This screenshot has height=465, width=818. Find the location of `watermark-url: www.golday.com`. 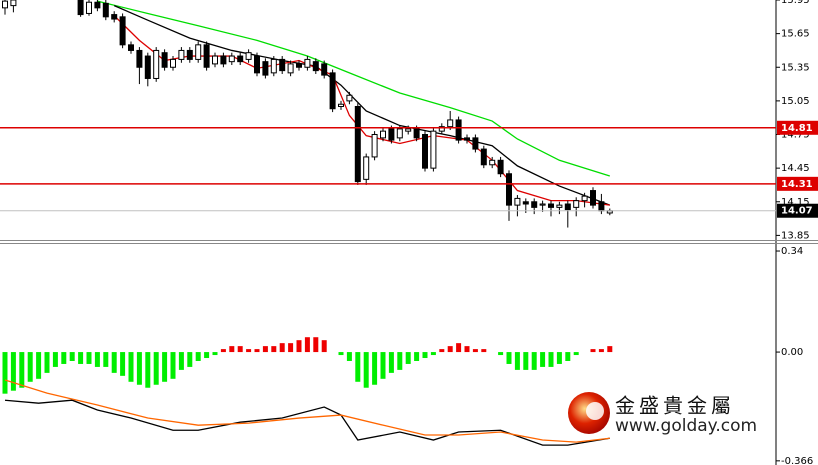

watermark-url: www.golday.com is located at coordinates (686, 426).